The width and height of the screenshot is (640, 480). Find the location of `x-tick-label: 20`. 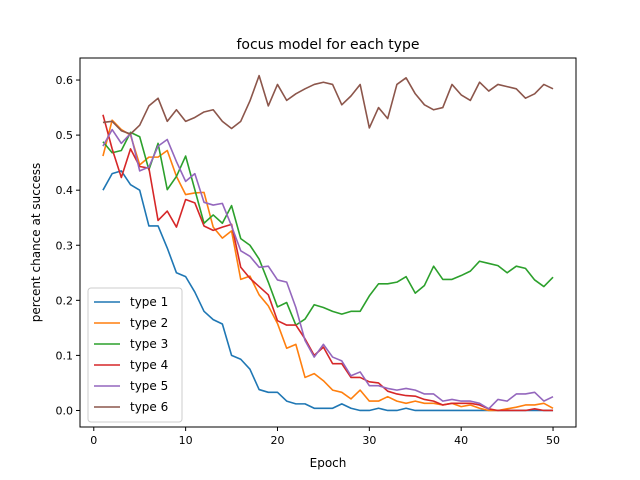

x-tick-label: 20 is located at coordinates (277, 440).